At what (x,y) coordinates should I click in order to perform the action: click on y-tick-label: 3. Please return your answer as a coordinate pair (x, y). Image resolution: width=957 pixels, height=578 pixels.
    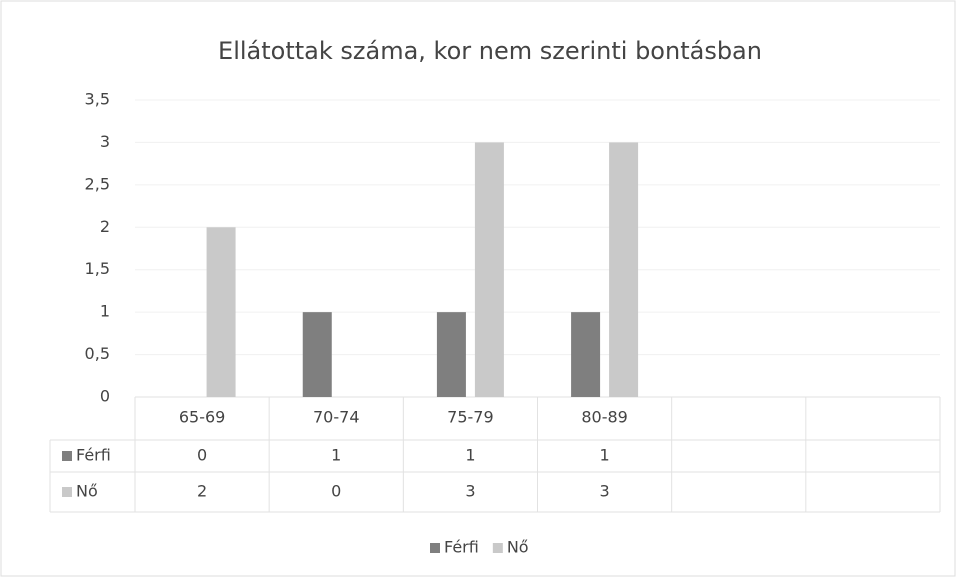
    Looking at the image, I should click on (105, 141).